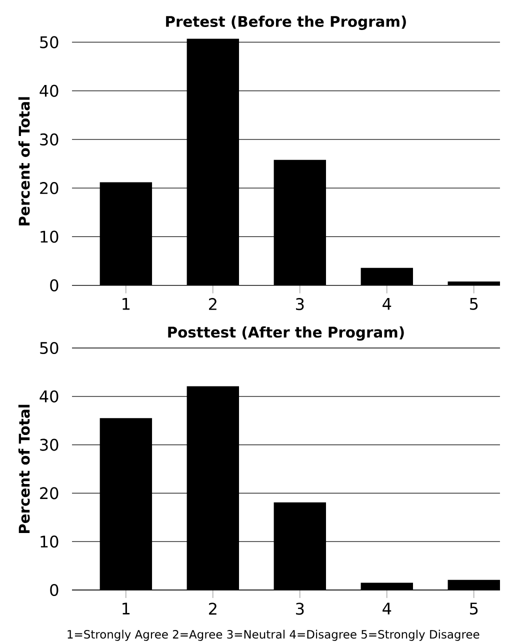 This screenshot has height=644, width=508. What do you see at coordinates (286, 333) in the screenshot?
I see `chart-title: Posttest (After the Program)` at bounding box center [286, 333].